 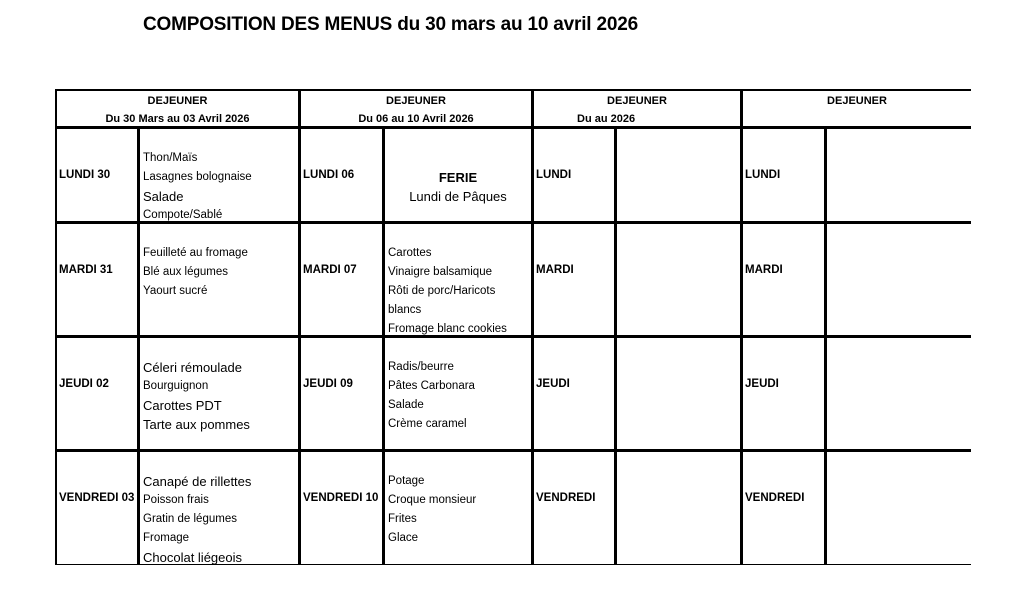 I want to click on day-cell: MARDI 31, so click(x=97, y=279).